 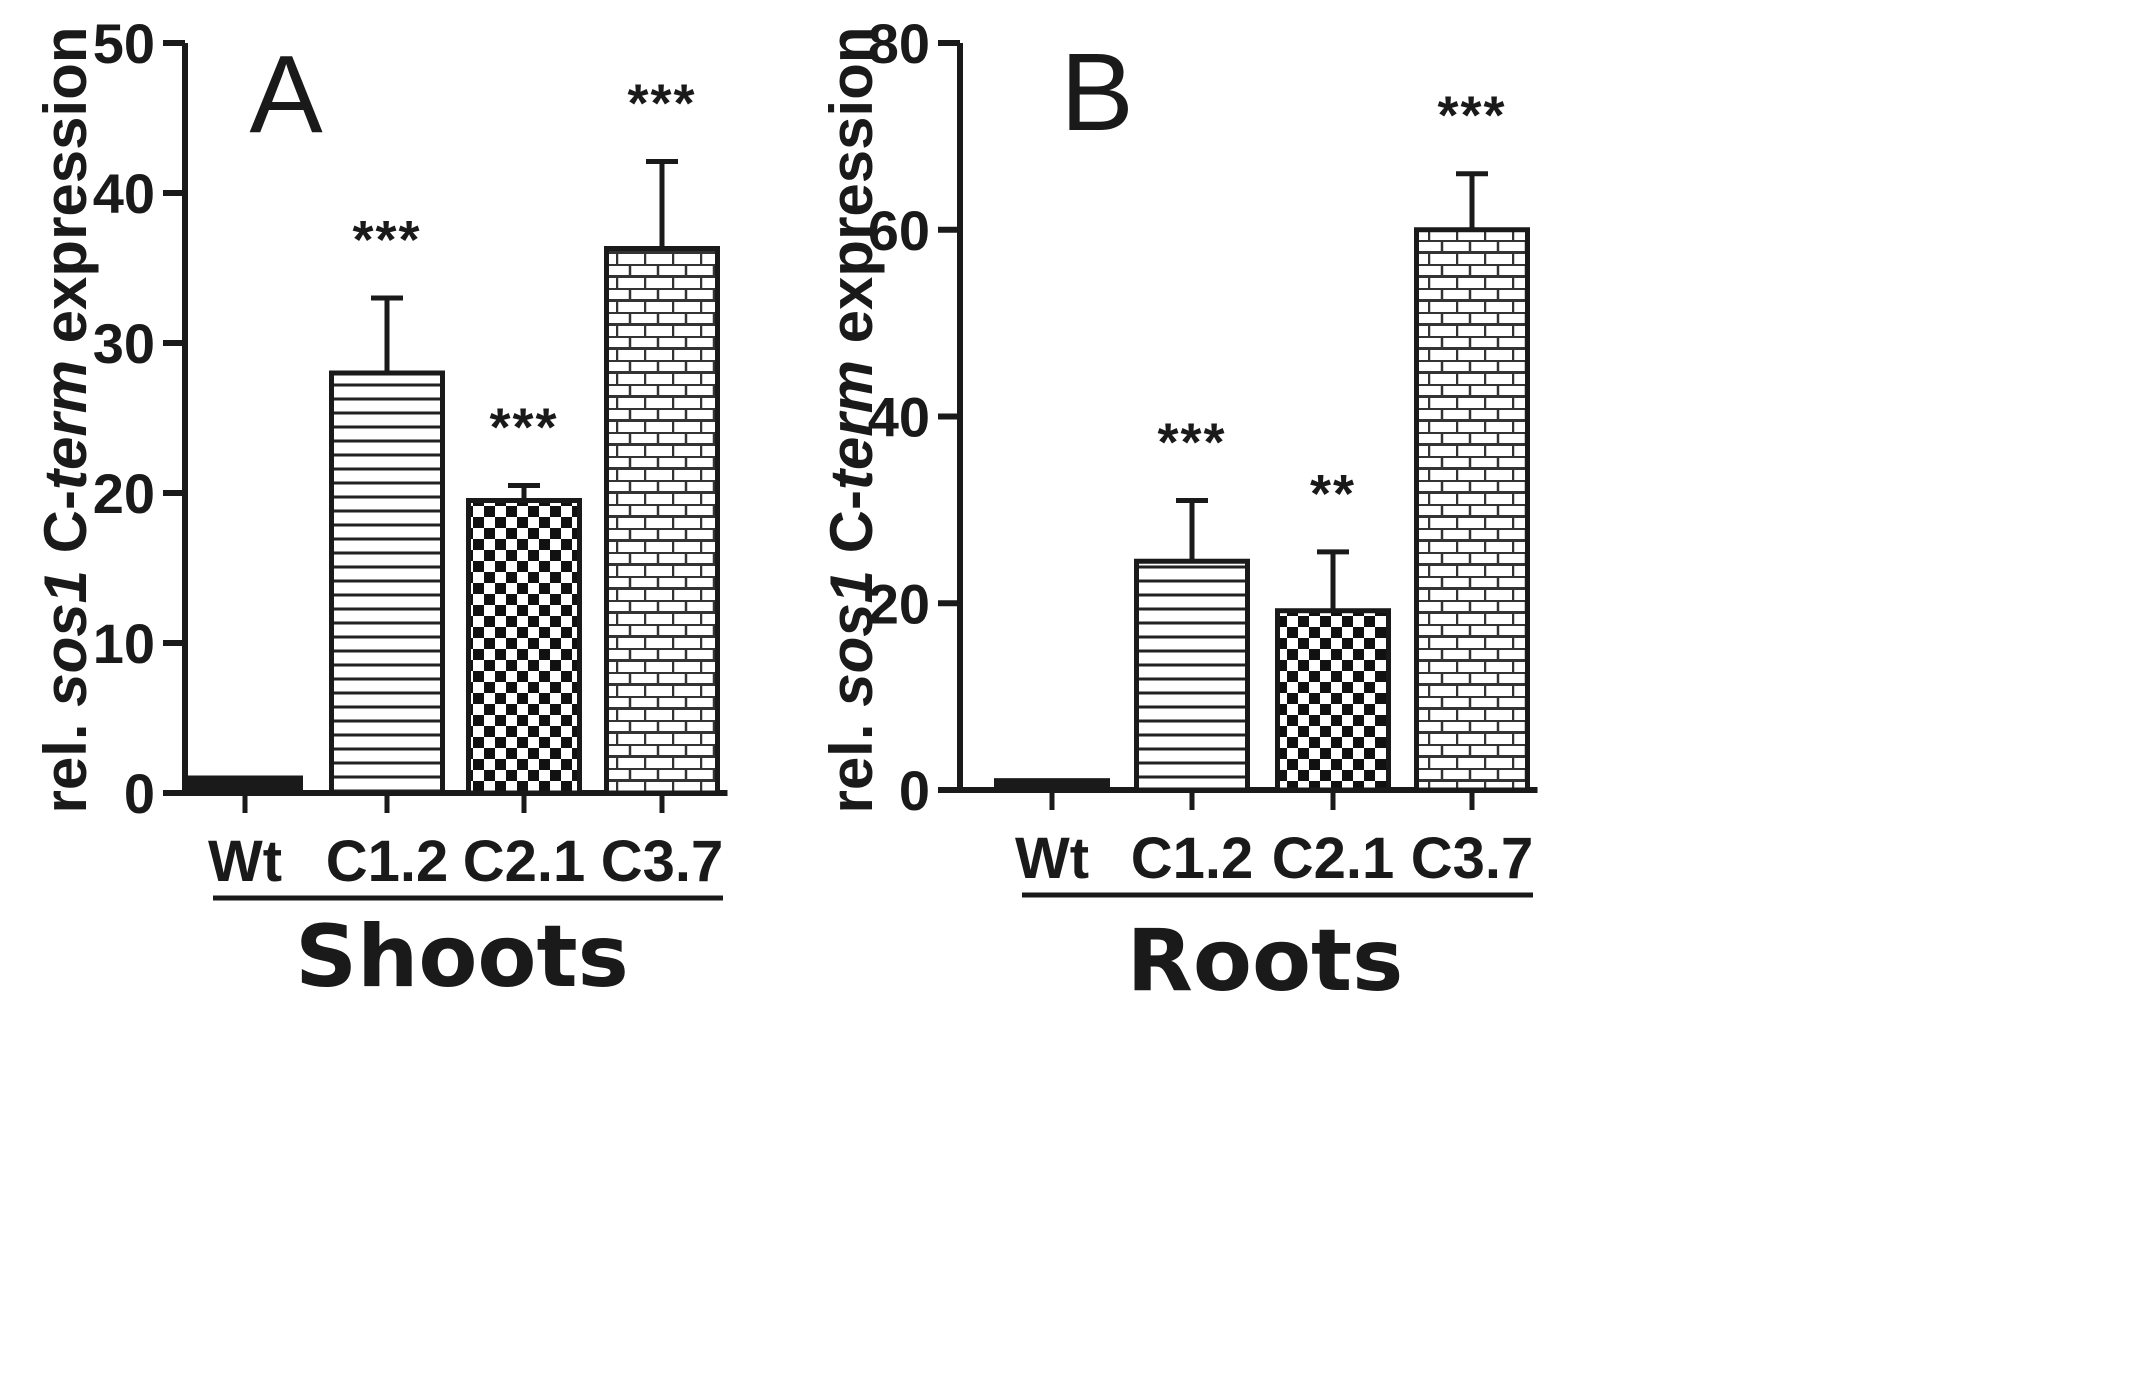 I want to click on y-tick-label: 50, so click(x=124, y=43).